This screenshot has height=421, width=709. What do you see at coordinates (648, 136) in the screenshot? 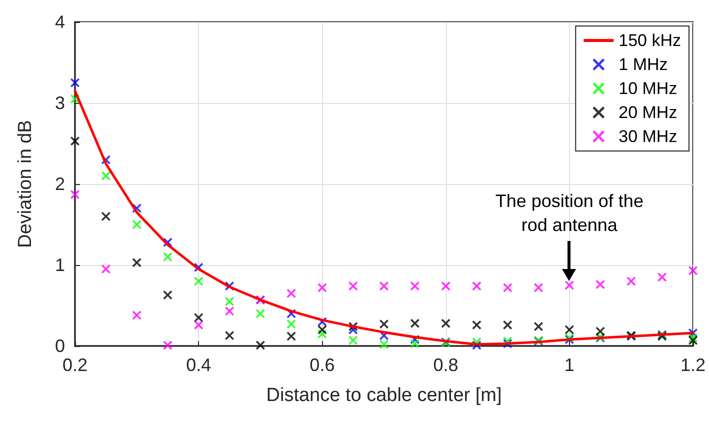
I see `legend-label: 30 MHz` at bounding box center [648, 136].